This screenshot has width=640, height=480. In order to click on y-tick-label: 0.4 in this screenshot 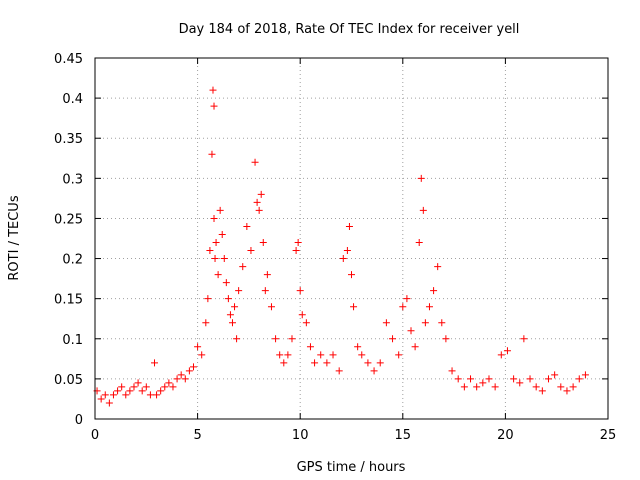, I will do `click(72, 99)`.